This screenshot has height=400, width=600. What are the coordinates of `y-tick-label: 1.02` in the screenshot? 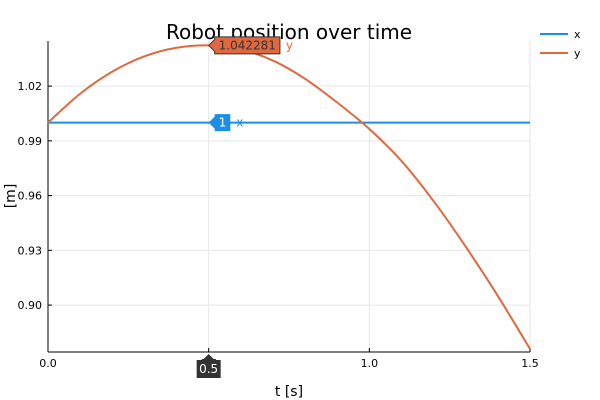 It's located at (30, 86).